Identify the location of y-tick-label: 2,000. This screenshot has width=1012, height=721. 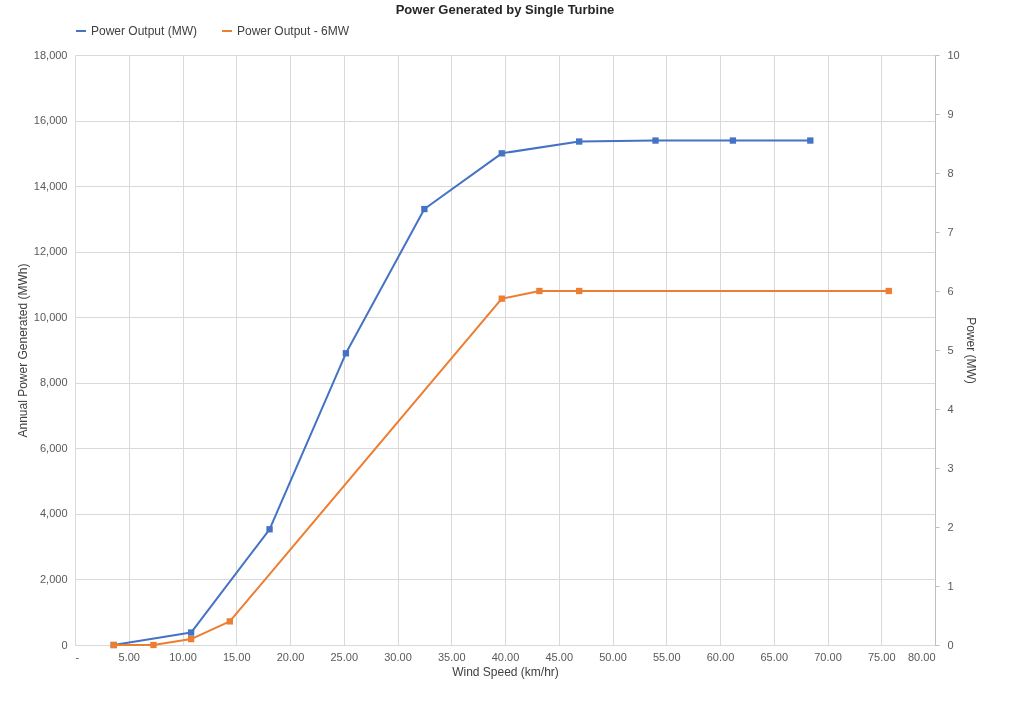
(53, 578).